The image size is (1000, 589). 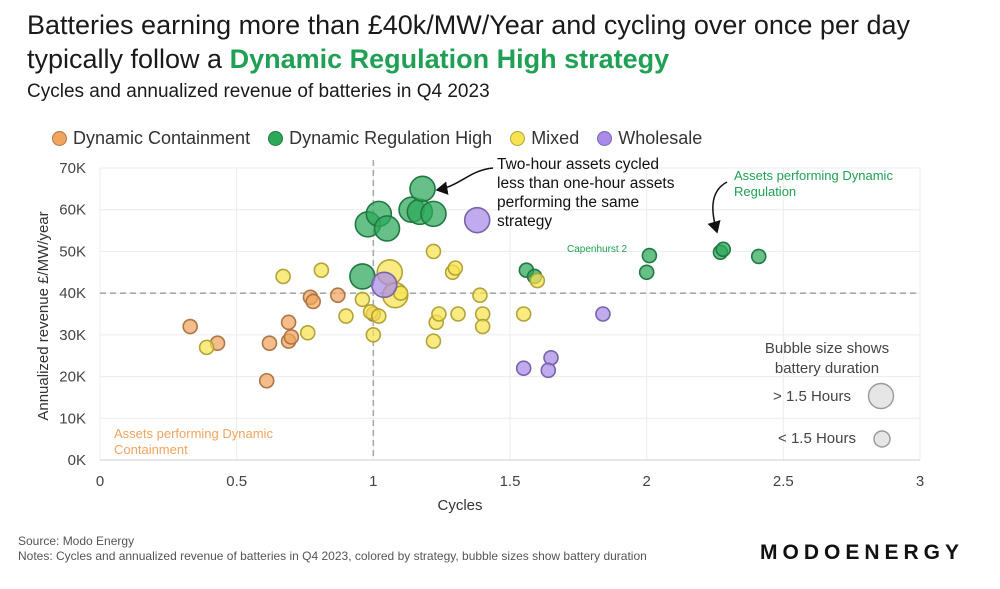 I want to click on annotation-arrow-two-hour, so click(x=464, y=181).